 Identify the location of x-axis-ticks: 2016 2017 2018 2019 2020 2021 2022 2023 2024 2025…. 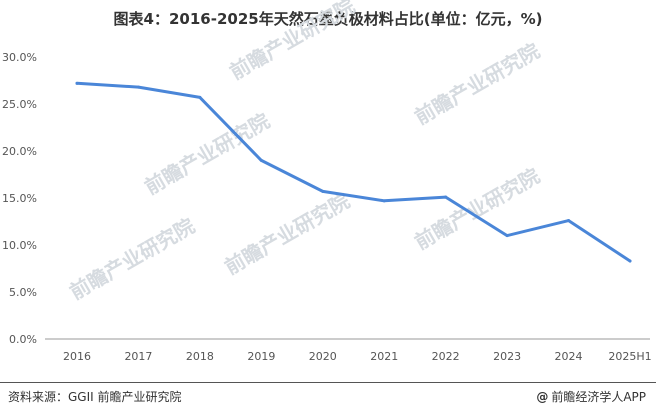
(357, 356).